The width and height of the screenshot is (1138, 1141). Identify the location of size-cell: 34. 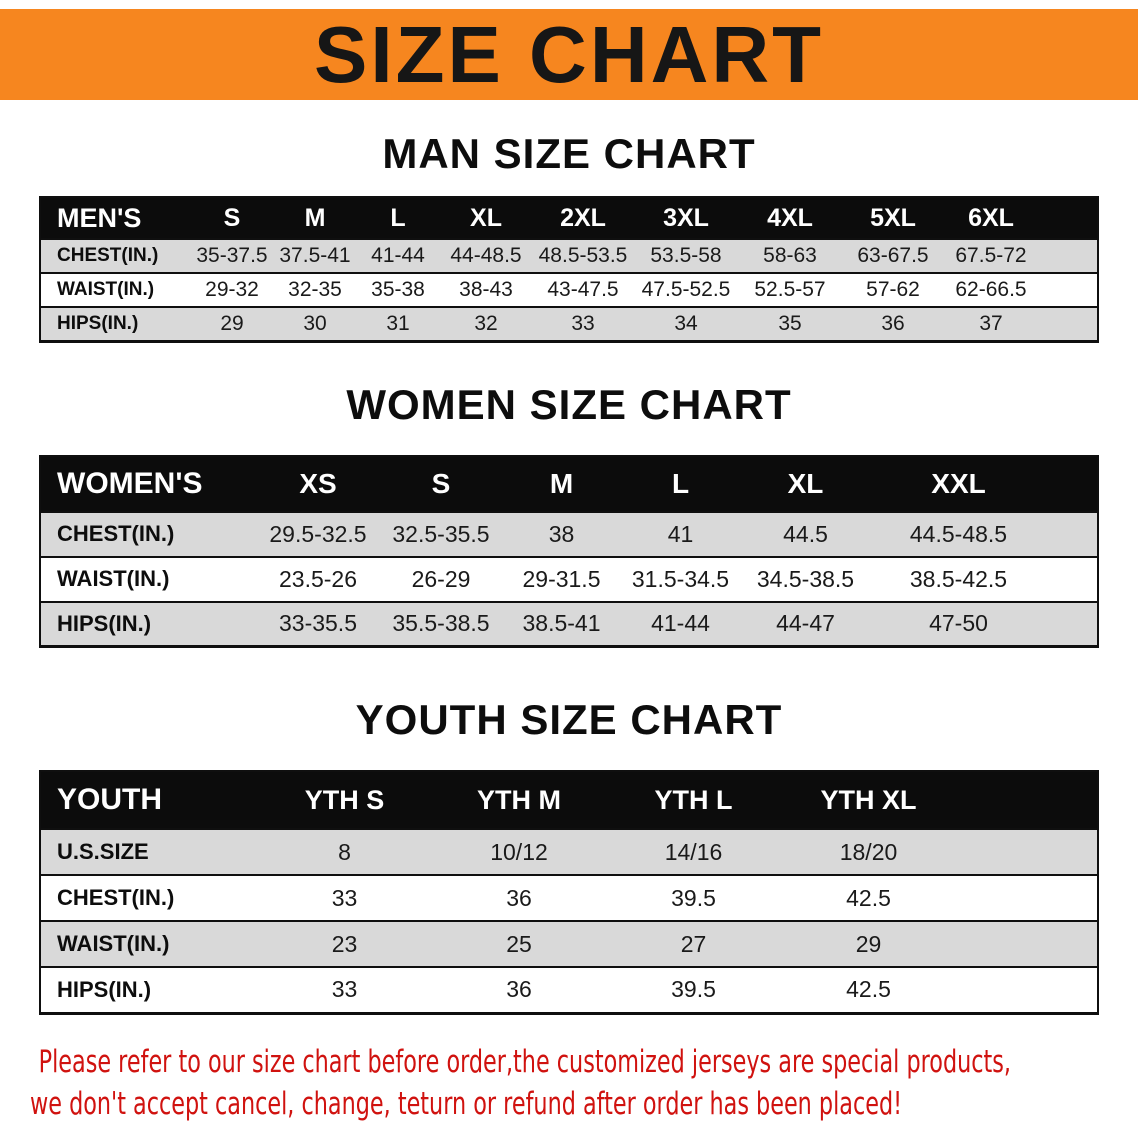
(686, 324).